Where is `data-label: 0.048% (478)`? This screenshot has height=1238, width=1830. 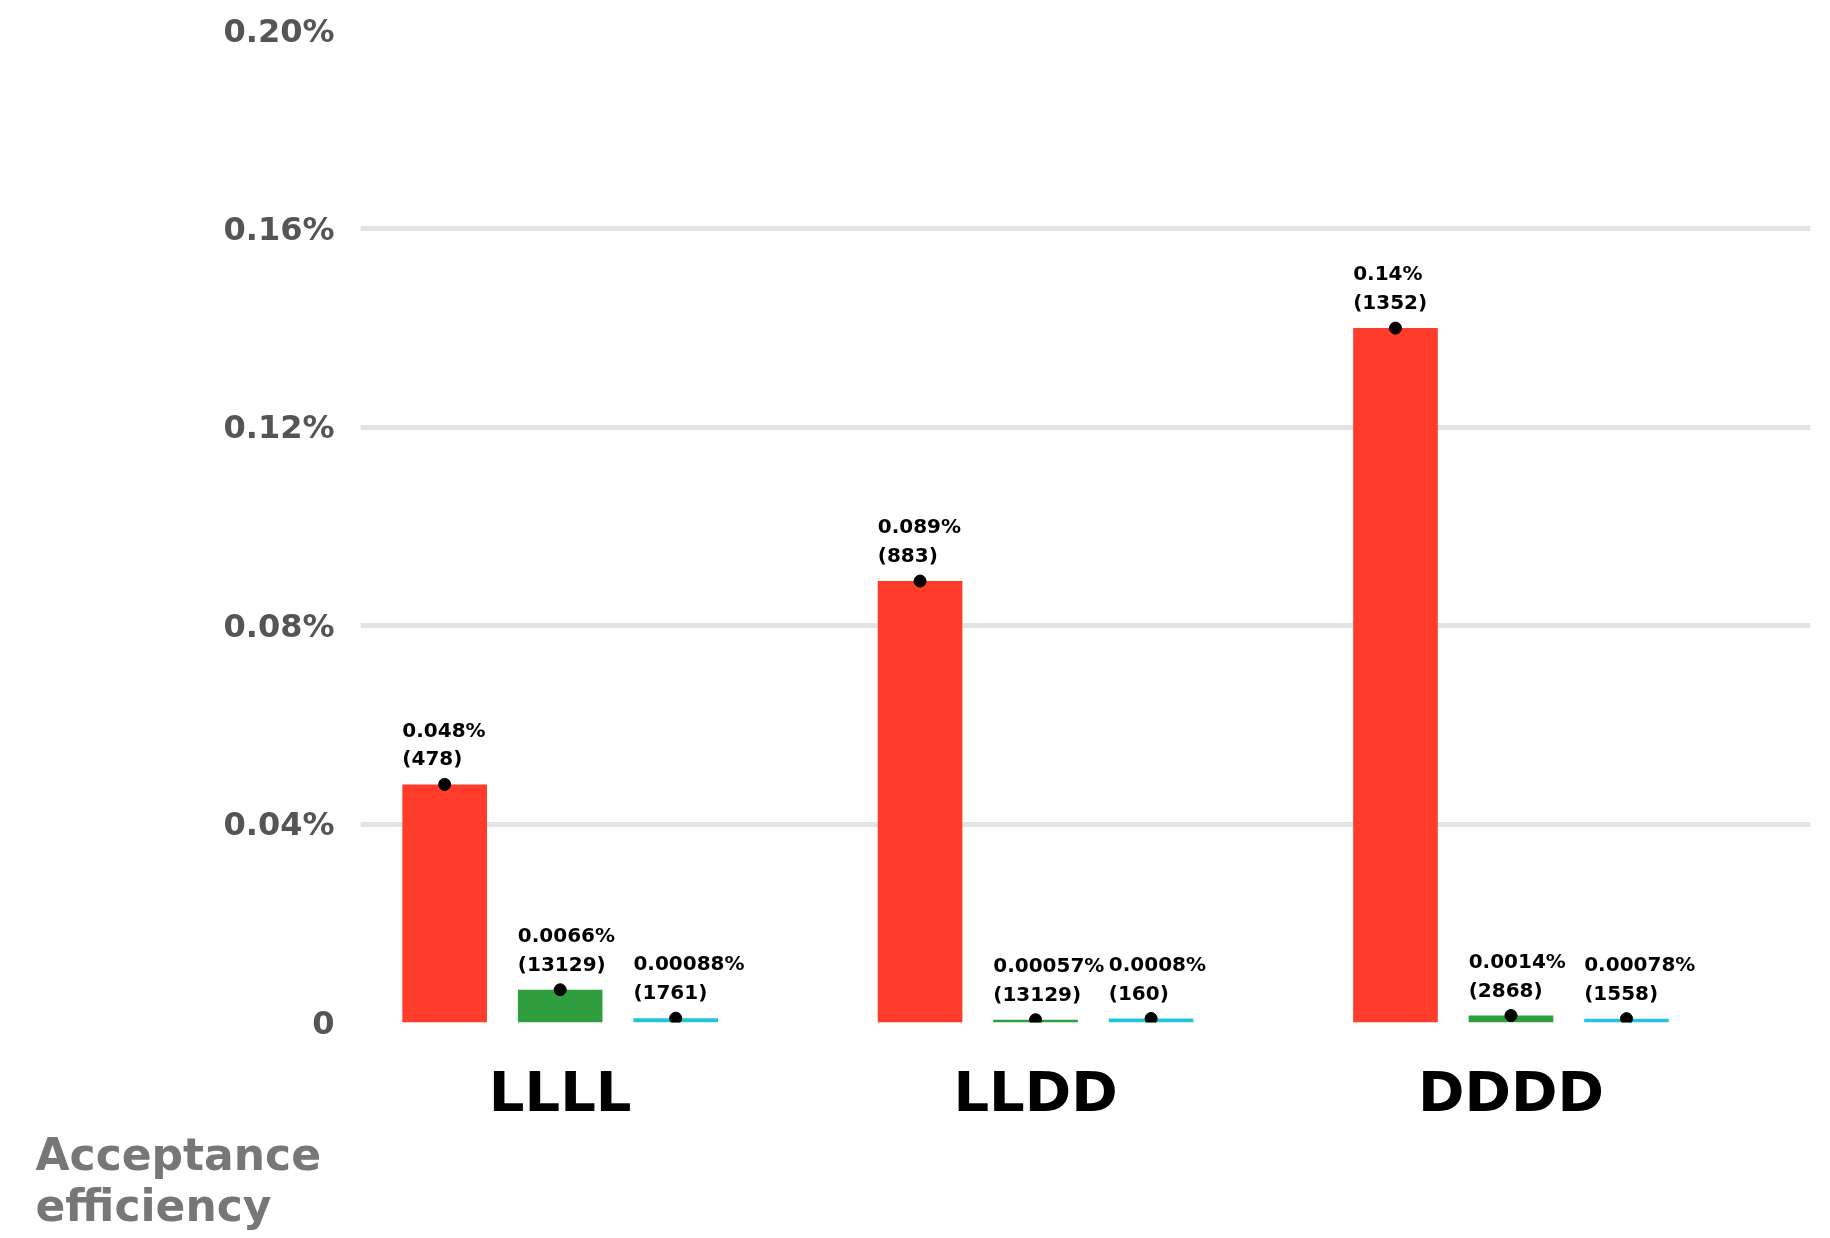 data-label: 0.048% (478) is located at coordinates (444, 744).